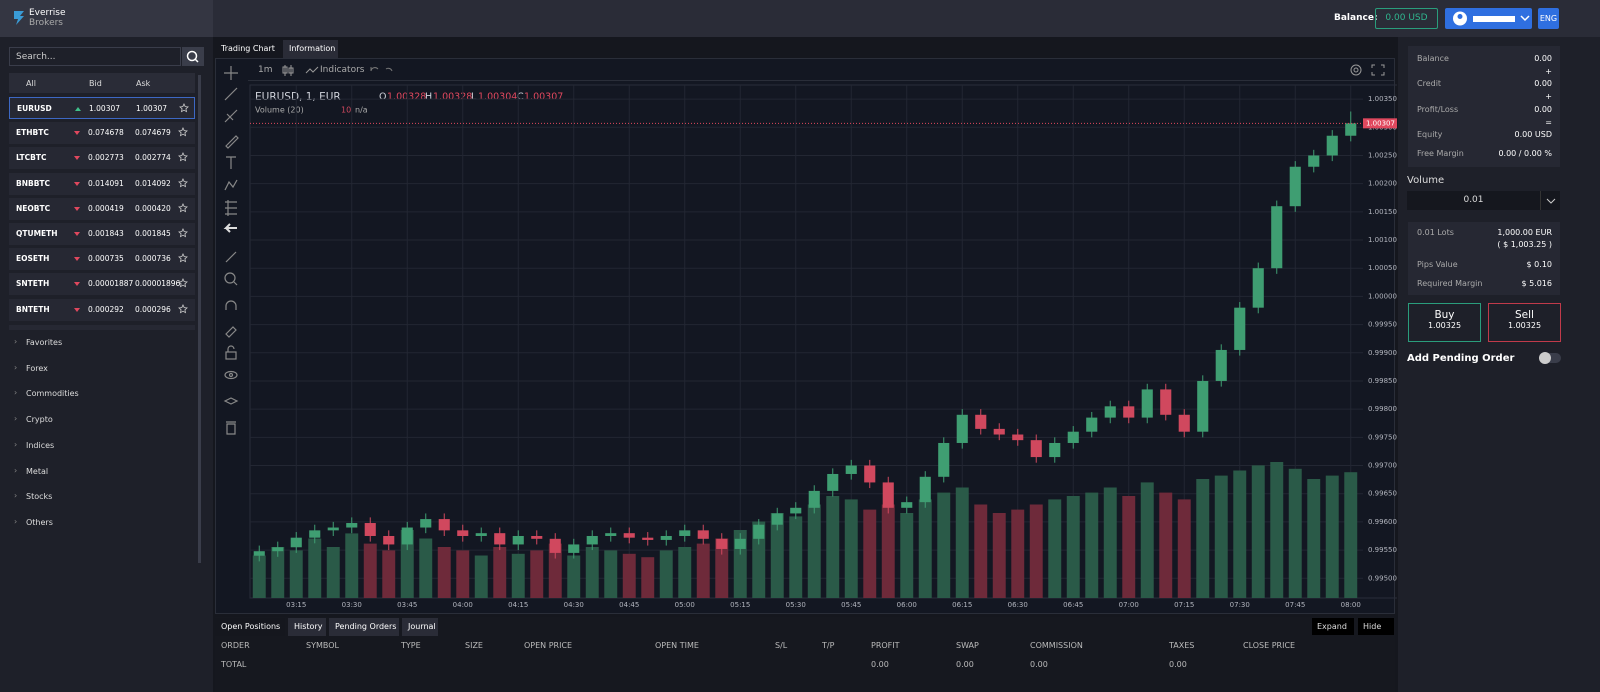  What do you see at coordinates (885, 645) in the screenshot?
I see `column-header: PROFIT` at bounding box center [885, 645].